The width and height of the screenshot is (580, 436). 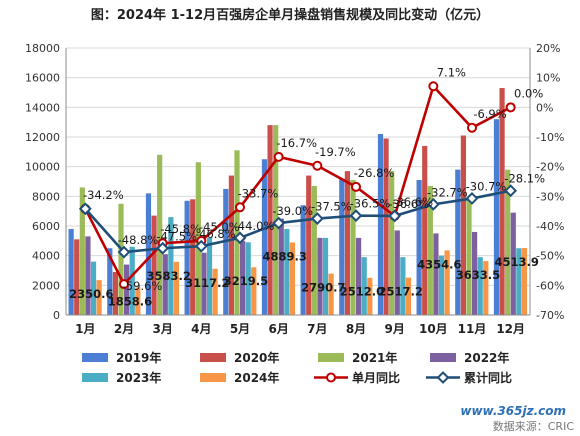 I want to click on bar-2024-label: 1858.6, so click(x=130, y=301).